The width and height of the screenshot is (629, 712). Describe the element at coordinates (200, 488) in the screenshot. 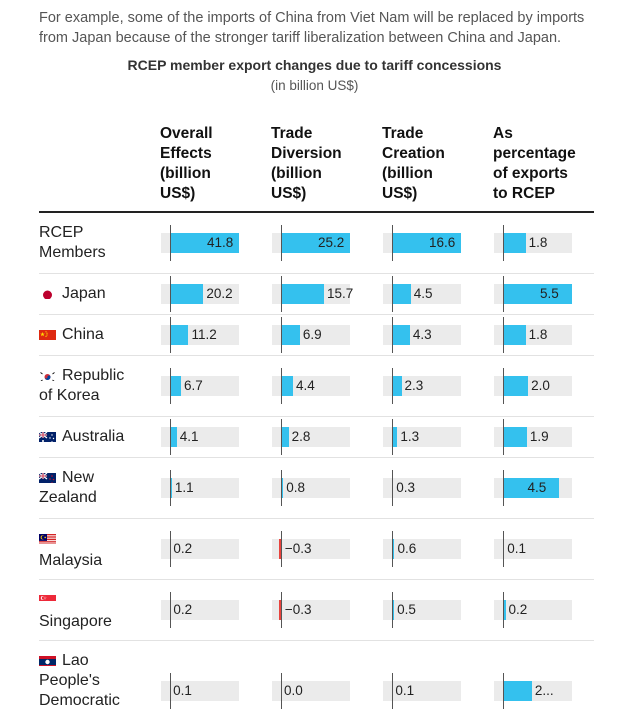

I see `cell-overall: 1.1` at that location.